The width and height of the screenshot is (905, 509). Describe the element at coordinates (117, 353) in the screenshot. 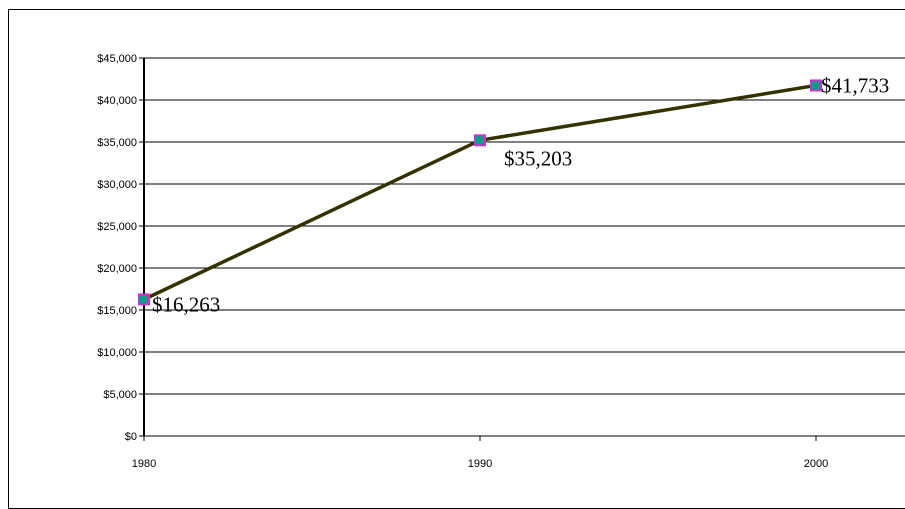

I see `y-tick-label: $10,000` at that location.